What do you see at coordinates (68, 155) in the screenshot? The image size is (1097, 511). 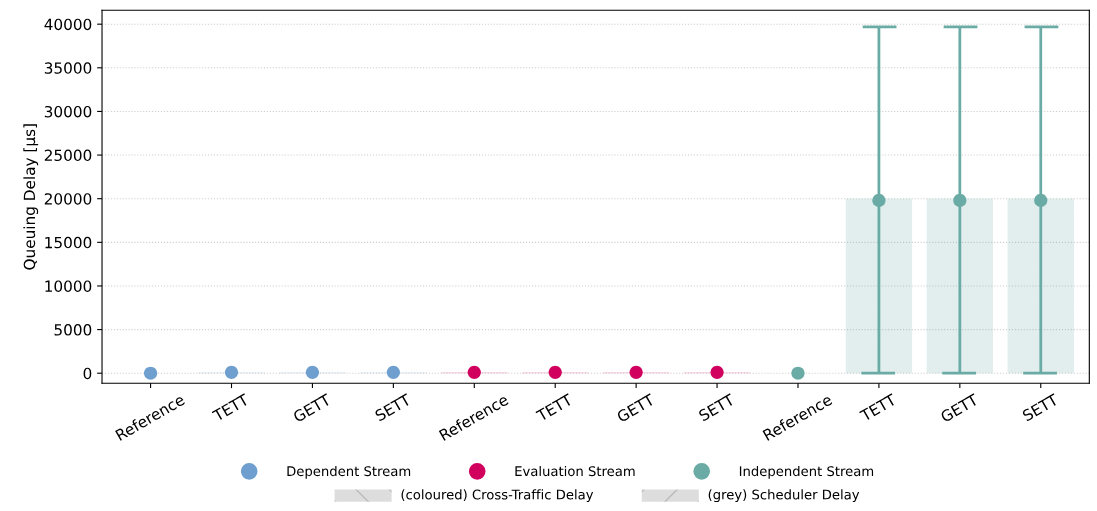 I see `y-tick-label: 25000` at bounding box center [68, 155].